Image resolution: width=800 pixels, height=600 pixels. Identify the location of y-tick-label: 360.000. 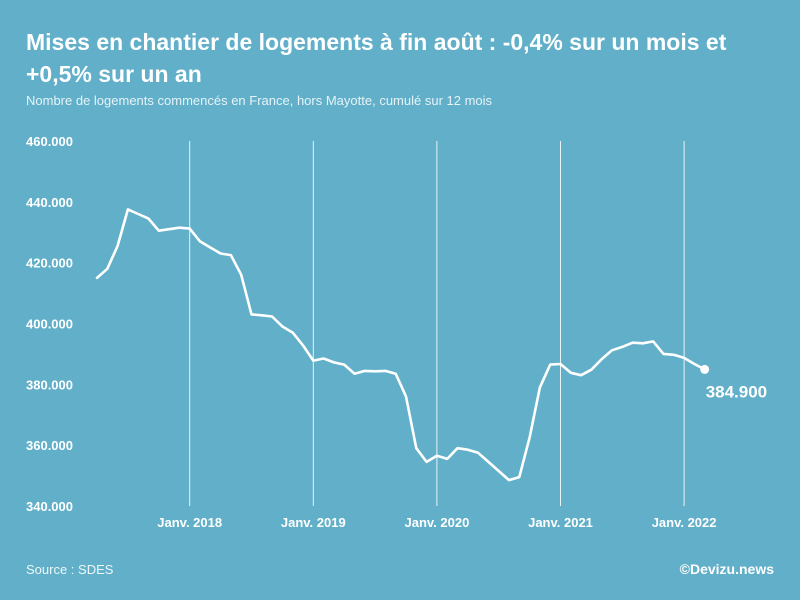
(49, 445).